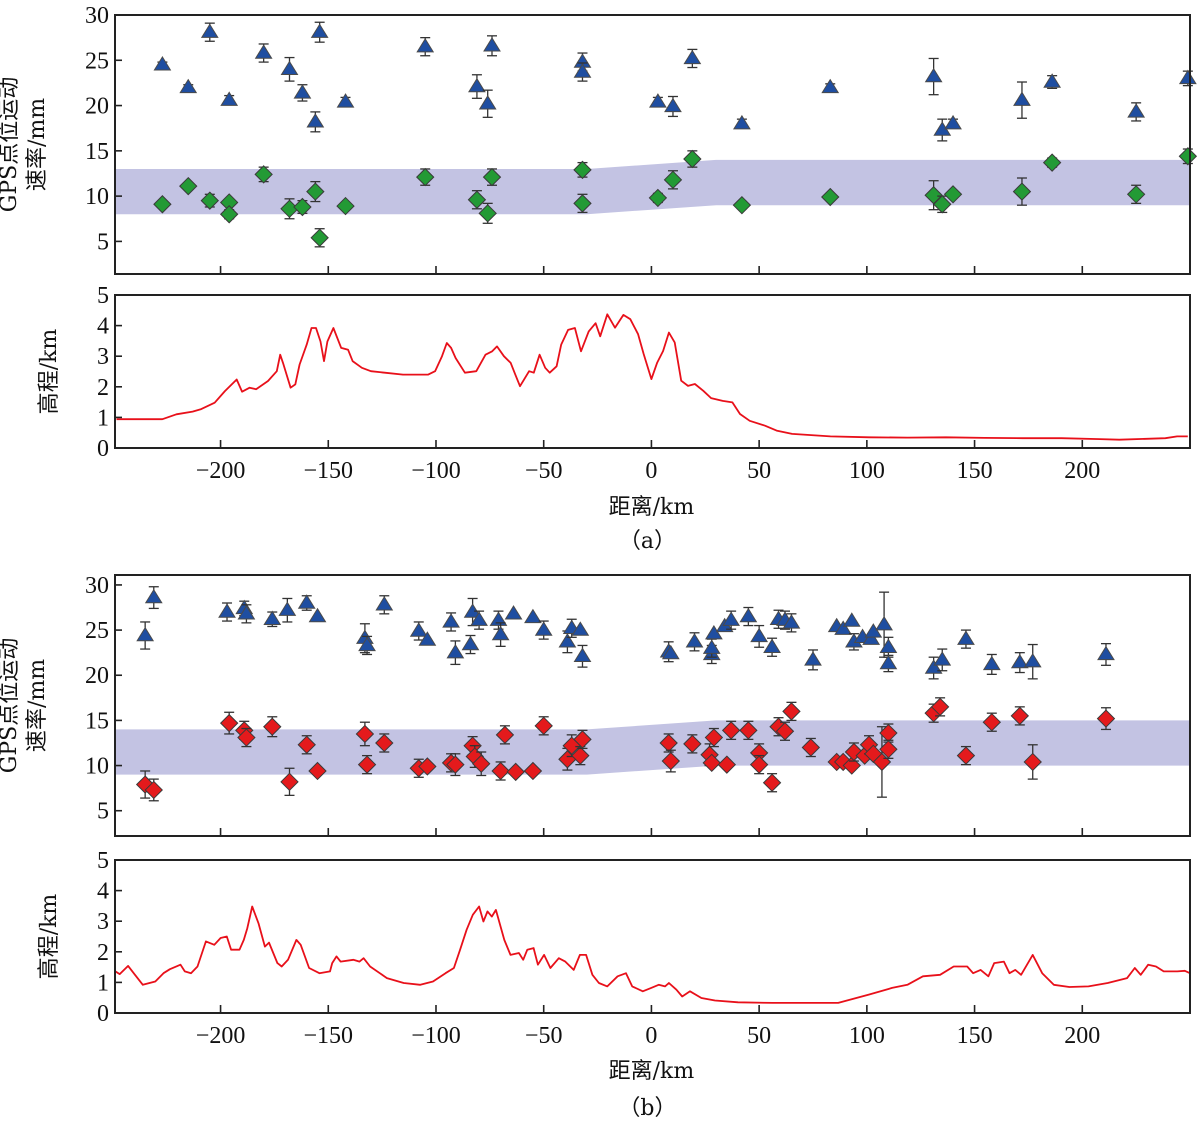 Image resolution: width=1198 pixels, height=1128 pixels. What do you see at coordinates (652, 954) in the screenshot?
I see `elevation-line` at bounding box center [652, 954].